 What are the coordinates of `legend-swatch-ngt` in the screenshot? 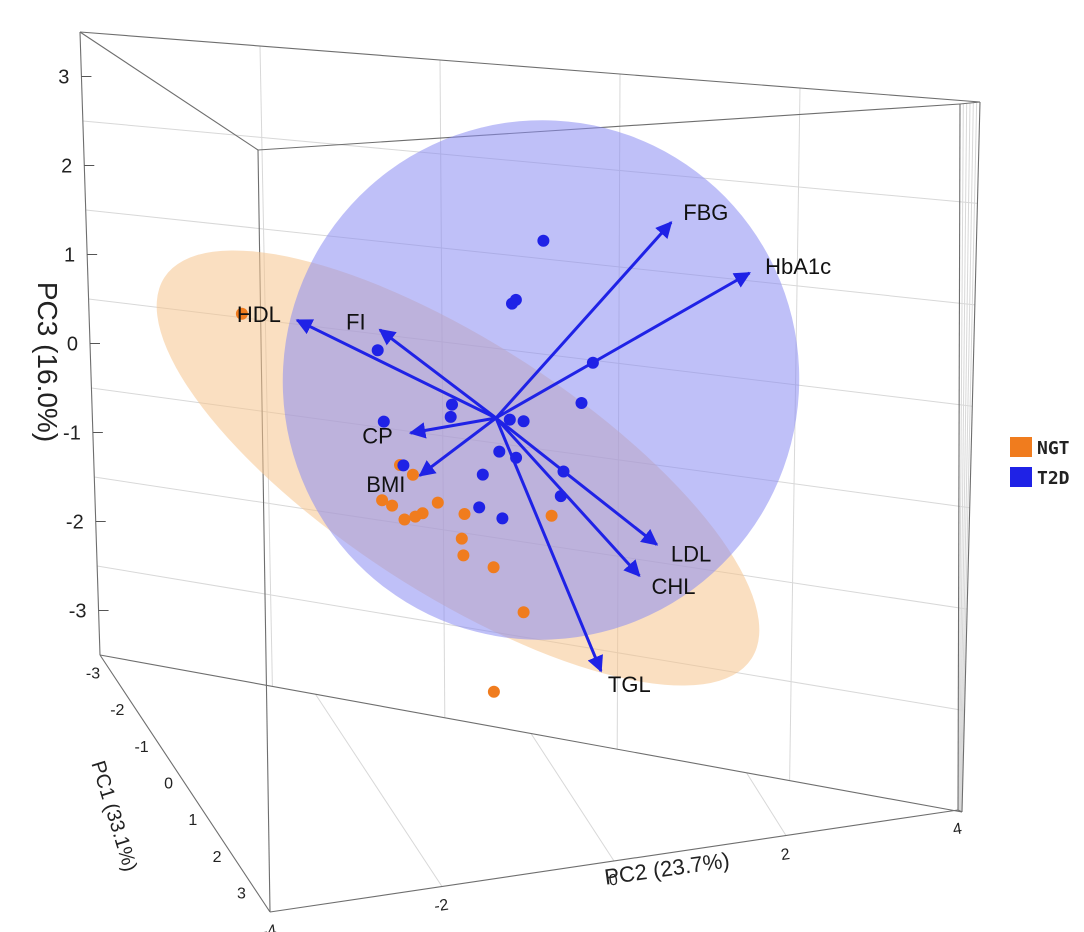 It's located at (1021, 447).